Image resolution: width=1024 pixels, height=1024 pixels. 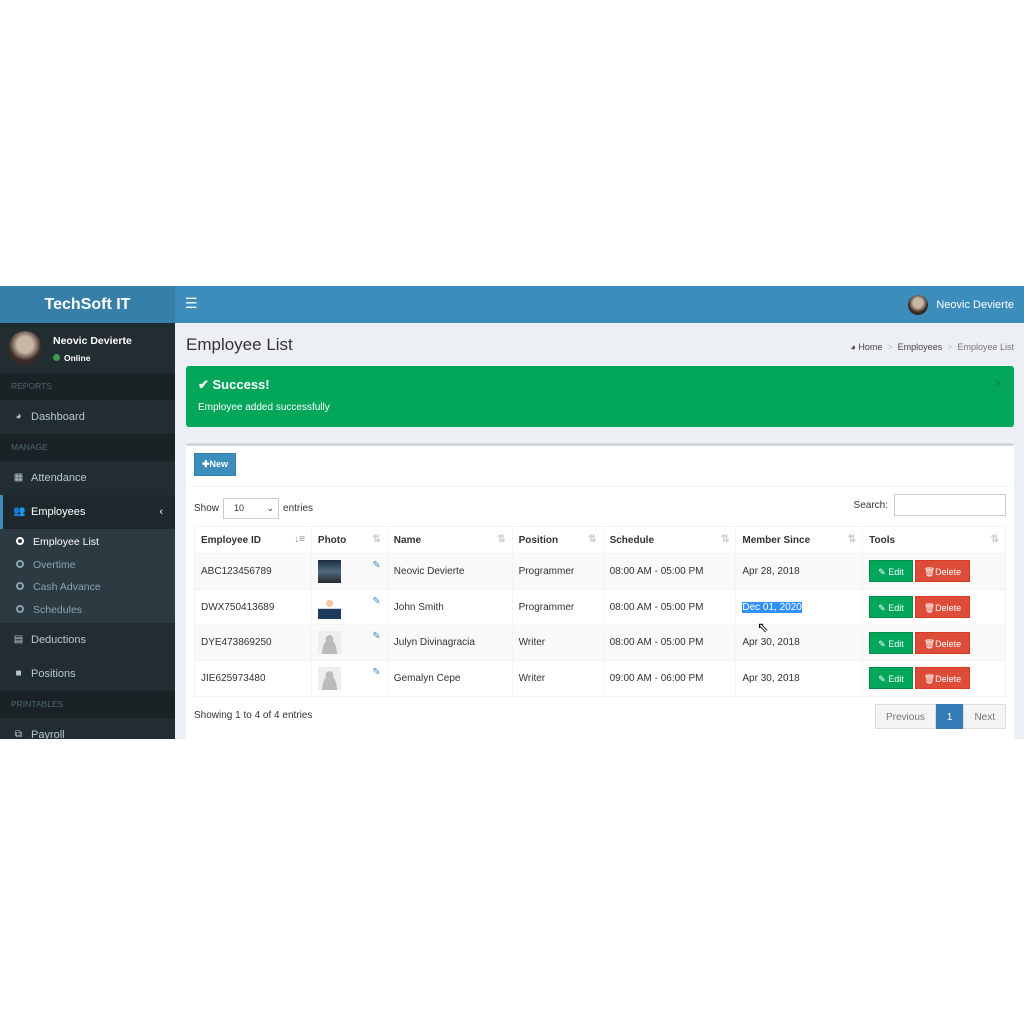 I want to click on sidebar-subitem-employee-list: Employee List, so click(x=87, y=542).